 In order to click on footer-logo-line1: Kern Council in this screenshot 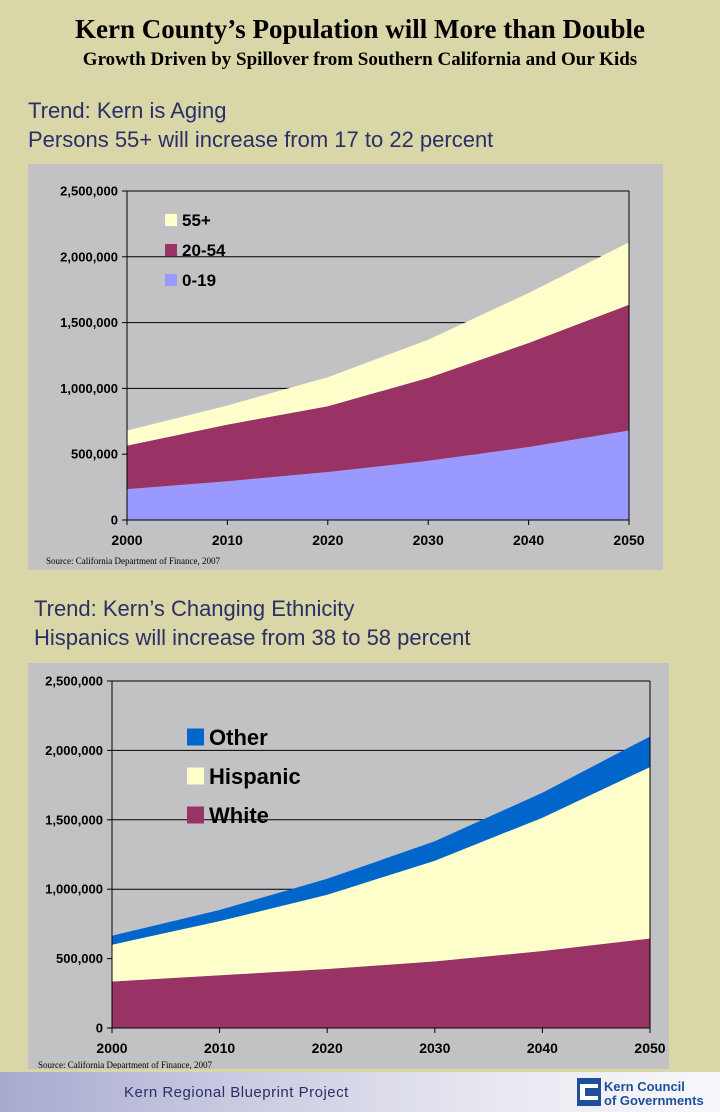, I will do `click(644, 1086)`.